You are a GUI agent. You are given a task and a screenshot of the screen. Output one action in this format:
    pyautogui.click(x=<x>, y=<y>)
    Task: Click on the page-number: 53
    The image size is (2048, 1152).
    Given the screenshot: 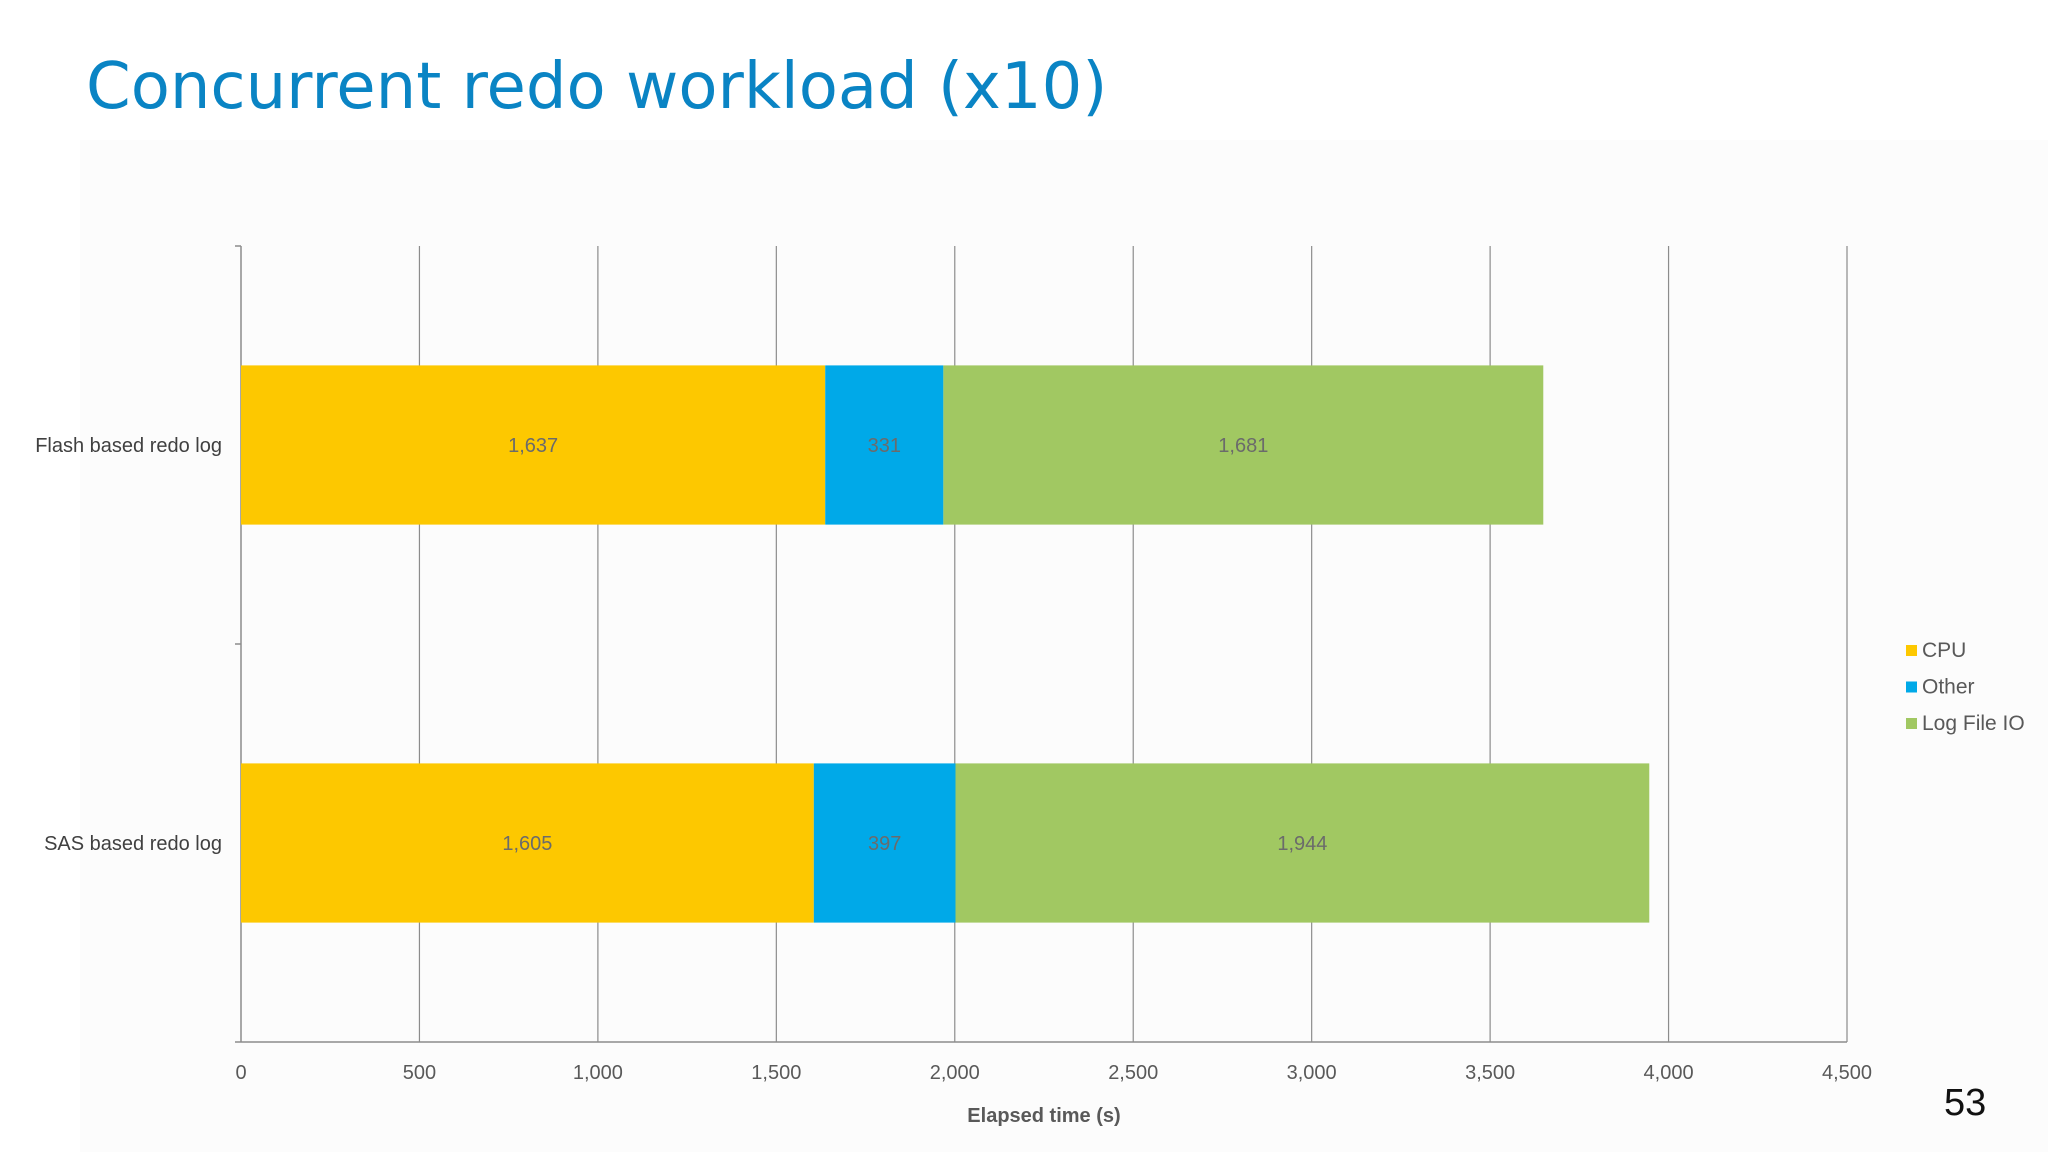 What is the action you would take?
    pyautogui.click(x=1965, y=1103)
    